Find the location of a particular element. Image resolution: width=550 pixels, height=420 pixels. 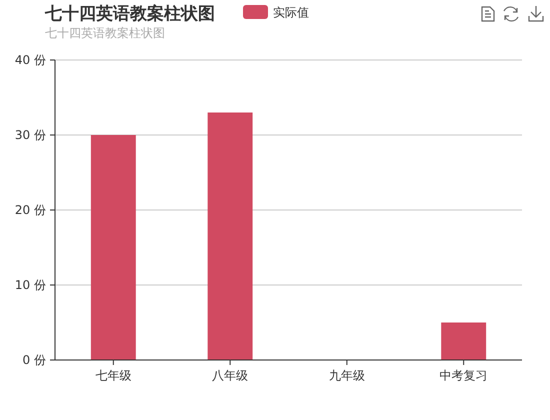

x-tick-label: 中考复习 is located at coordinates (464, 375).